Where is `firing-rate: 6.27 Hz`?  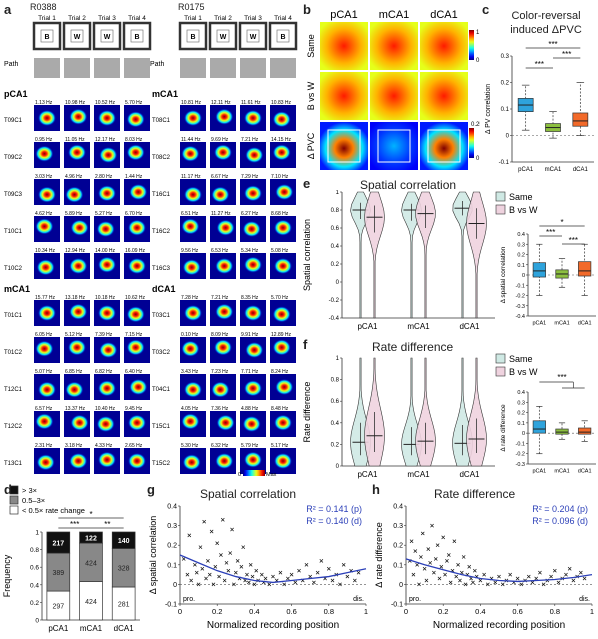 firing-rate: 6.27 Hz is located at coordinates (250, 214).